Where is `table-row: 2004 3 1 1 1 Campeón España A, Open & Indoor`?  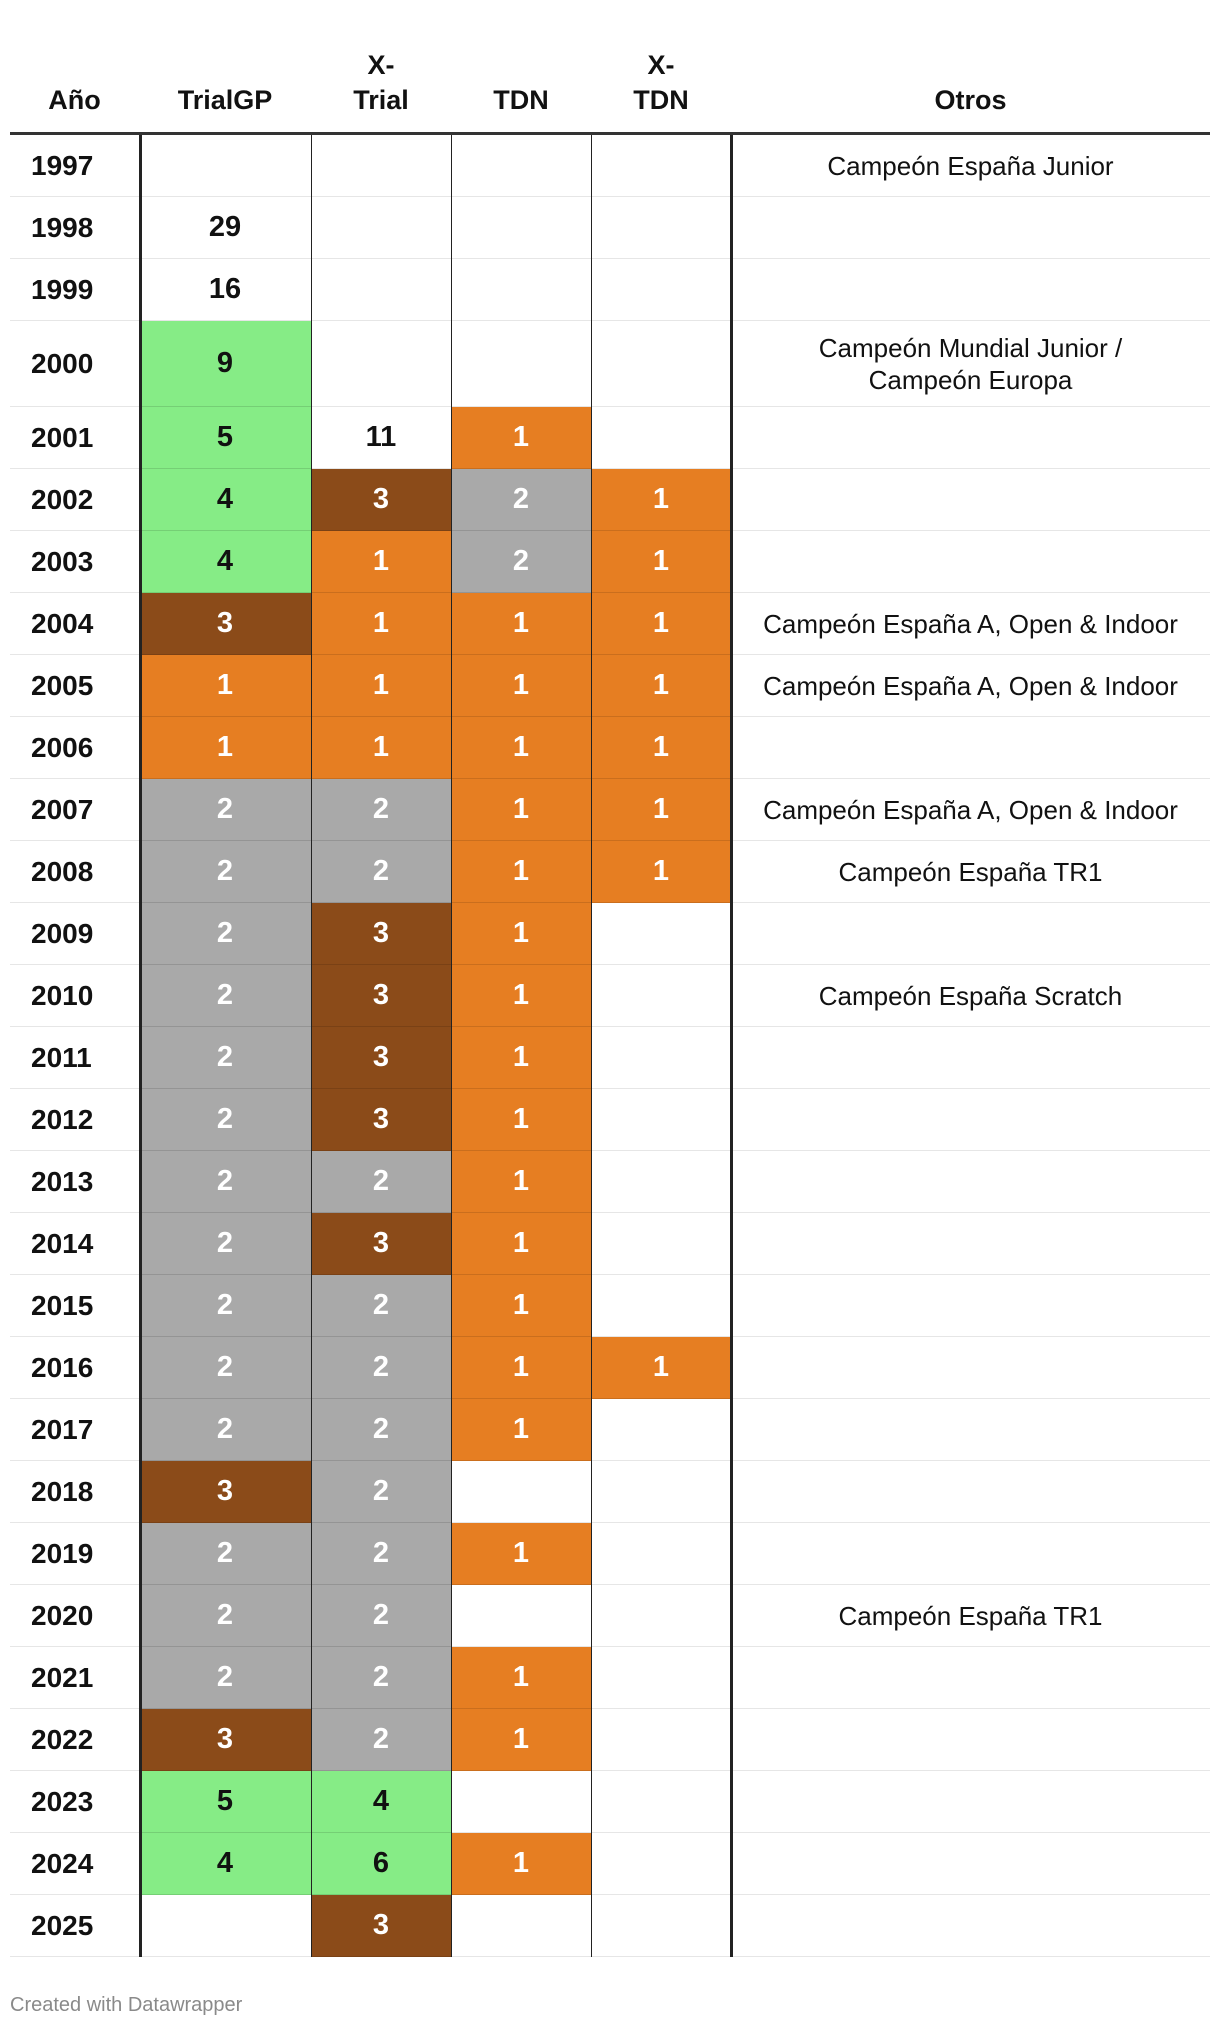 table-row: 2004 3 1 1 1 Campeón España A, Open & Indoor is located at coordinates (610, 624).